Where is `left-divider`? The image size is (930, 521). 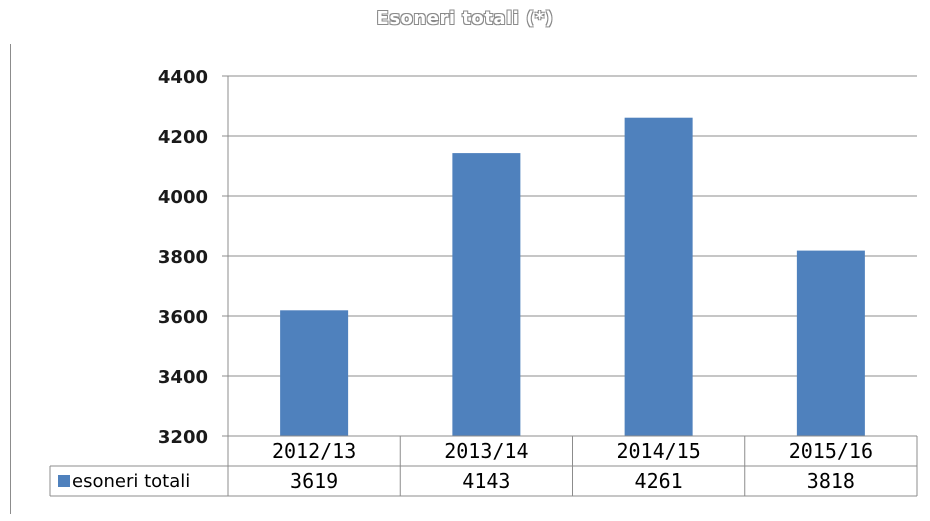 left-divider is located at coordinates (10, 279).